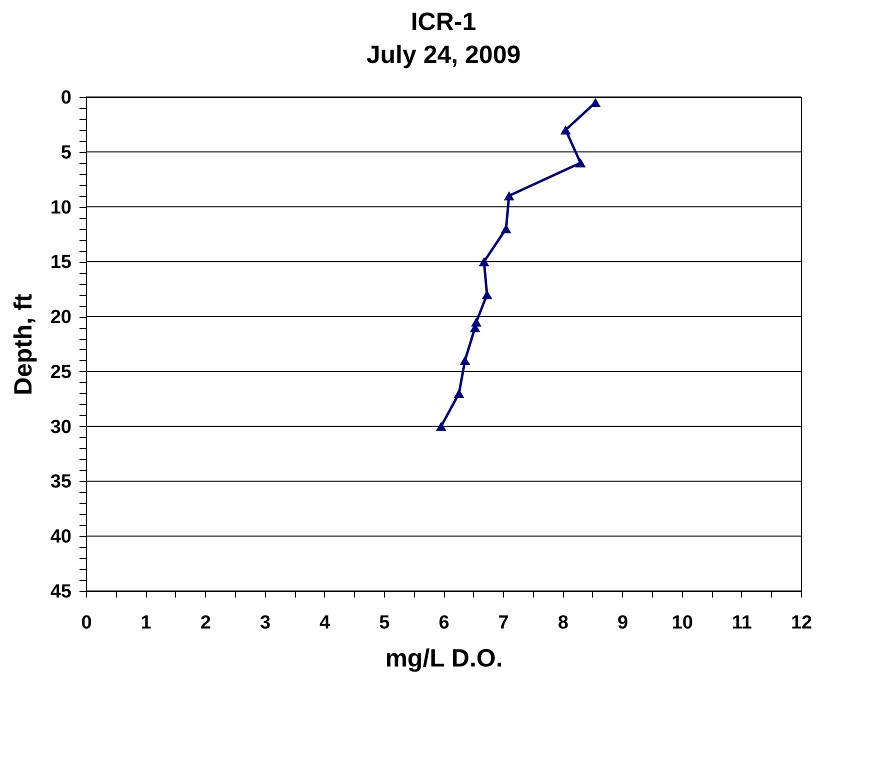 This screenshot has height=768, width=892. Describe the element at coordinates (563, 623) in the screenshot. I see `x-tick-label: 8` at that location.